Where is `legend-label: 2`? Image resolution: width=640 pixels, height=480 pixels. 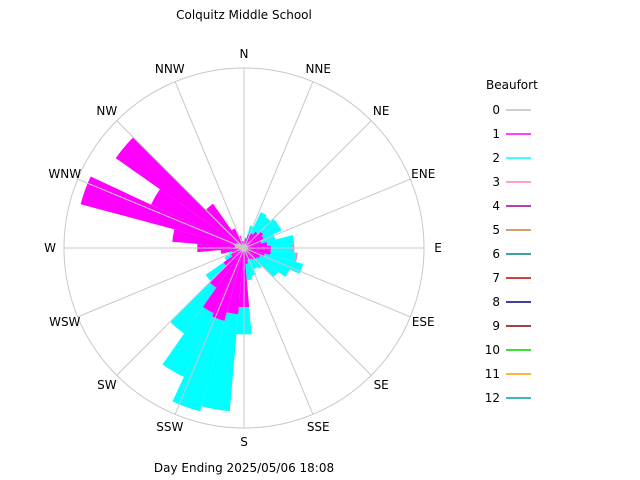 legend-label: 2 is located at coordinates (496, 158).